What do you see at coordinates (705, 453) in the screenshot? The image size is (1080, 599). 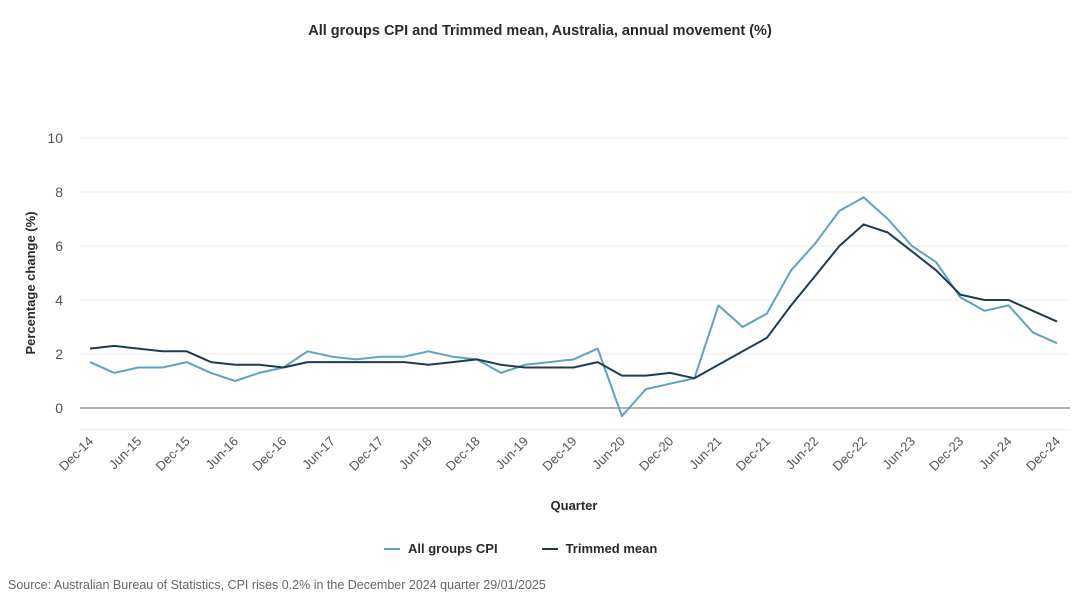 I see `x-tick-label: Jun-21` at bounding box center [705, 453].